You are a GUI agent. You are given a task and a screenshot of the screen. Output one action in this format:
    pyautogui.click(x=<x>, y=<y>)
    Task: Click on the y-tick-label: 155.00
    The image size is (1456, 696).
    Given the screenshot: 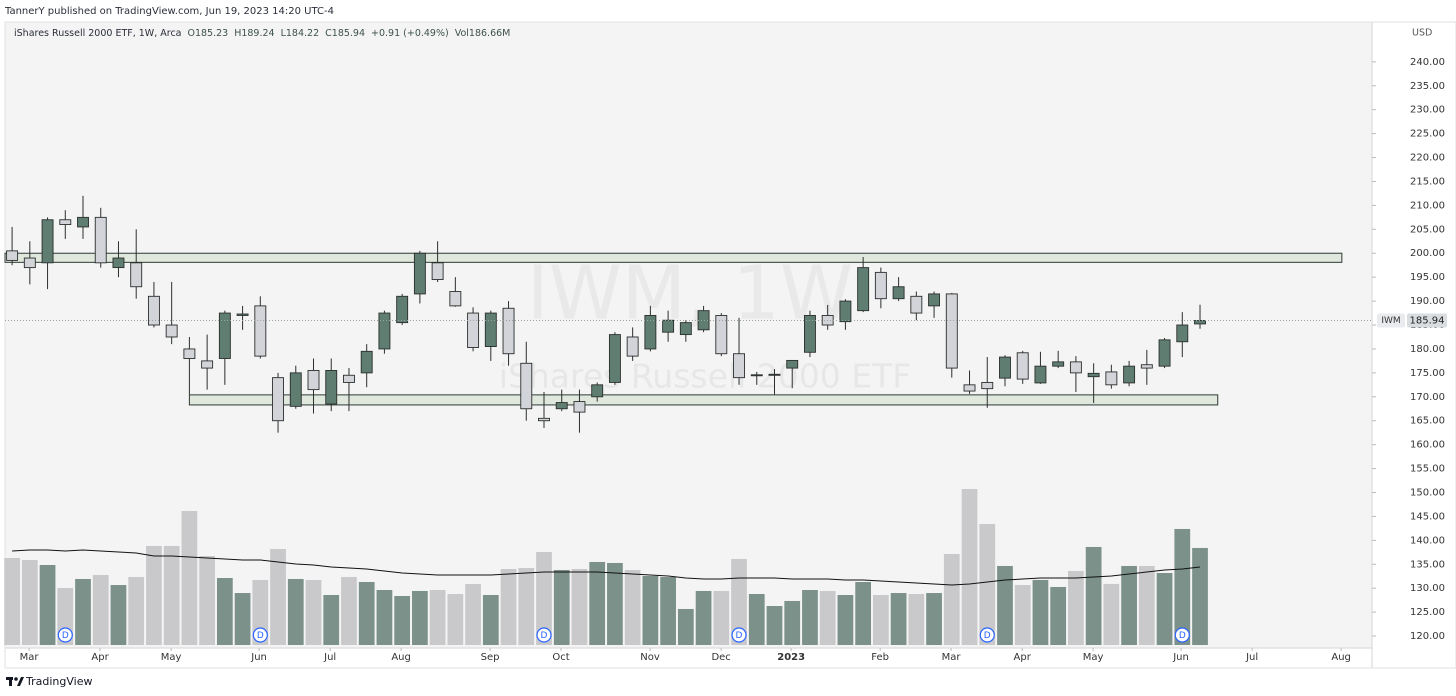 What is the action you would take?
    pyautogui.click(x=1427, y=469)
    